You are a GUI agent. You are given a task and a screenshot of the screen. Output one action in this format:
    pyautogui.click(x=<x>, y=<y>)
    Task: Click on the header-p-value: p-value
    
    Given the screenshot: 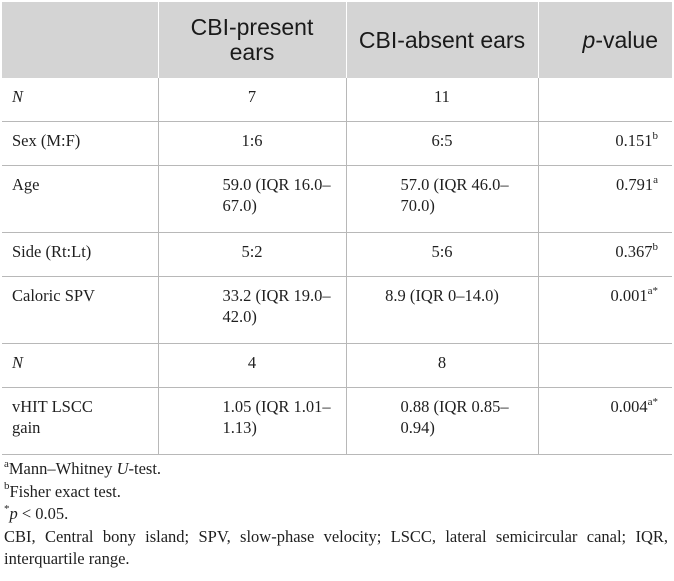 What is the action you would take?
    pyautogui.click(x=604, y=40)
    